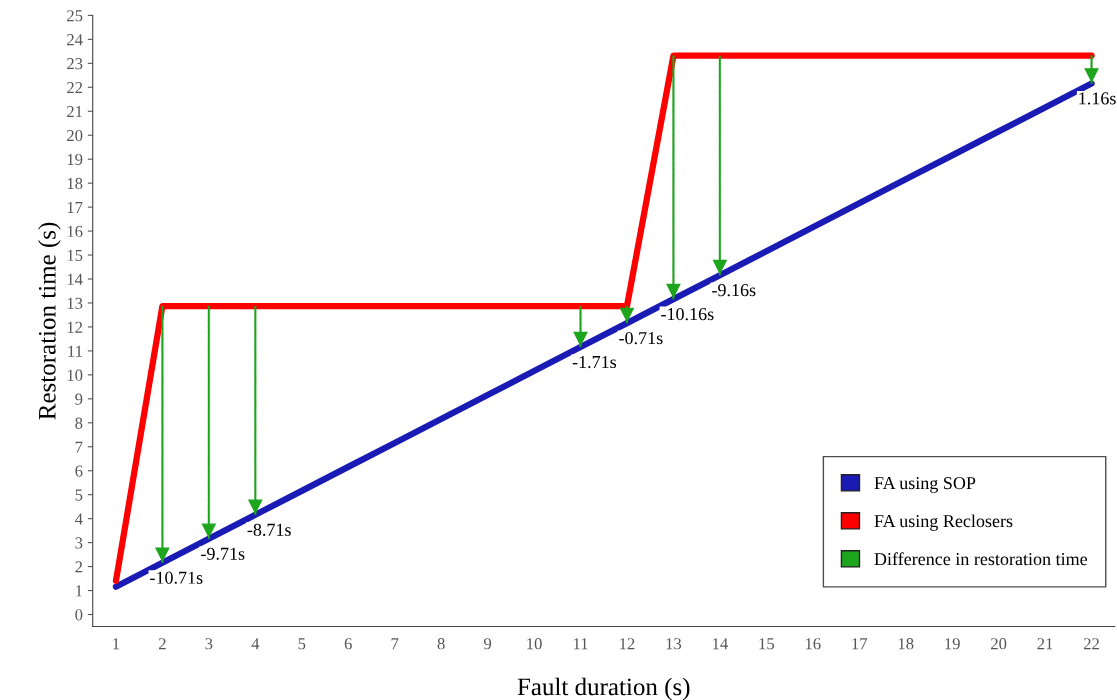 The width and height of the screenshot is (1117, 700). Describe the element at coordinates (75, 159) in the screenshot. I see `y-tick-label: 19` at that location.